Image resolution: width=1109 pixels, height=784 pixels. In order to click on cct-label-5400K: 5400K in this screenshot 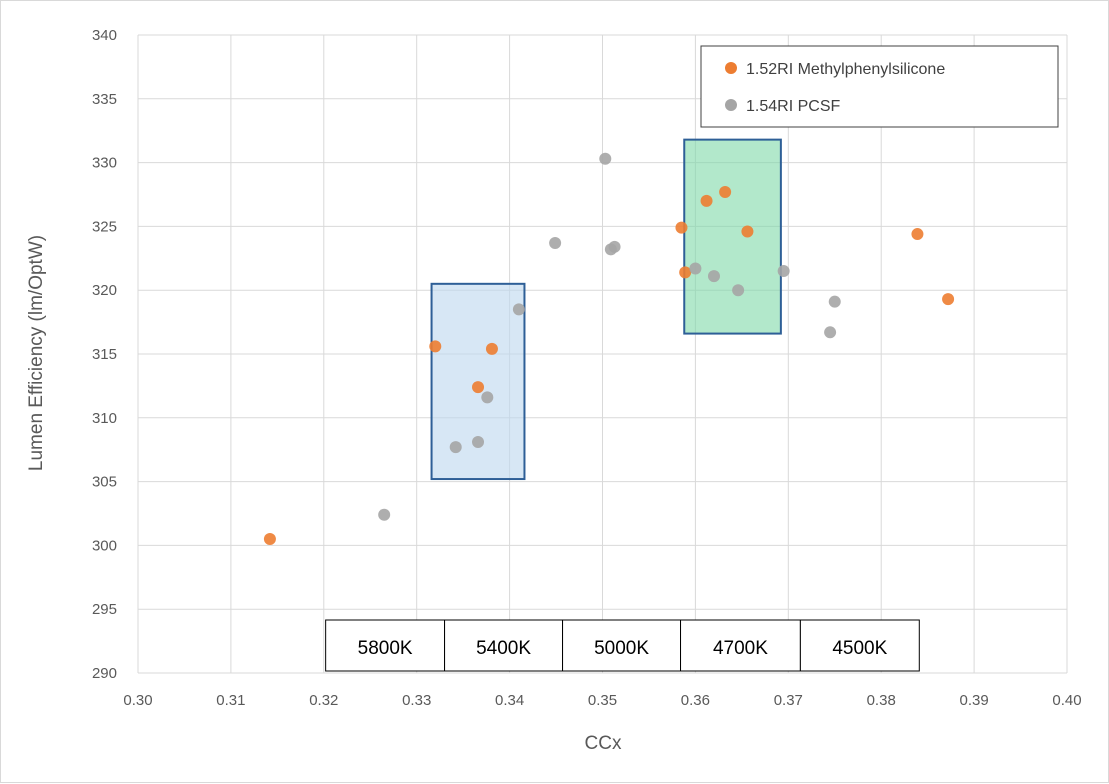, I will do `click(503, 648)`.